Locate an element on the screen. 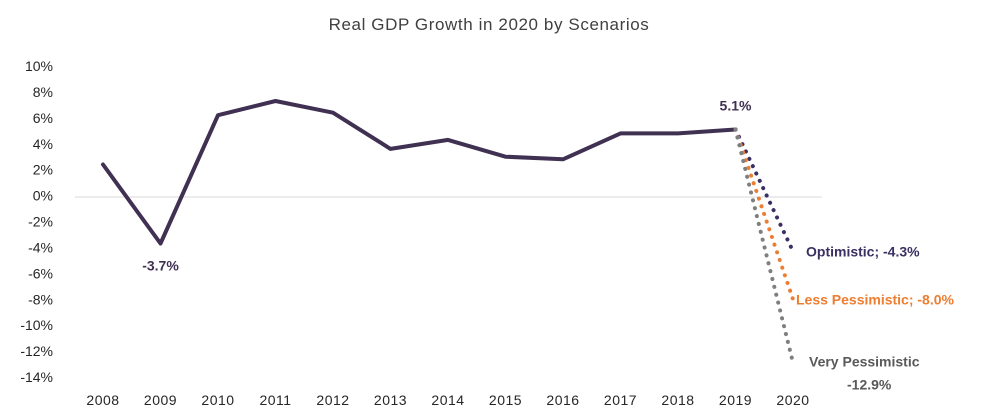 The height and width of the screenshot is (409, 993). data-label-value: -12.9% is located at coordinates (869, 385).